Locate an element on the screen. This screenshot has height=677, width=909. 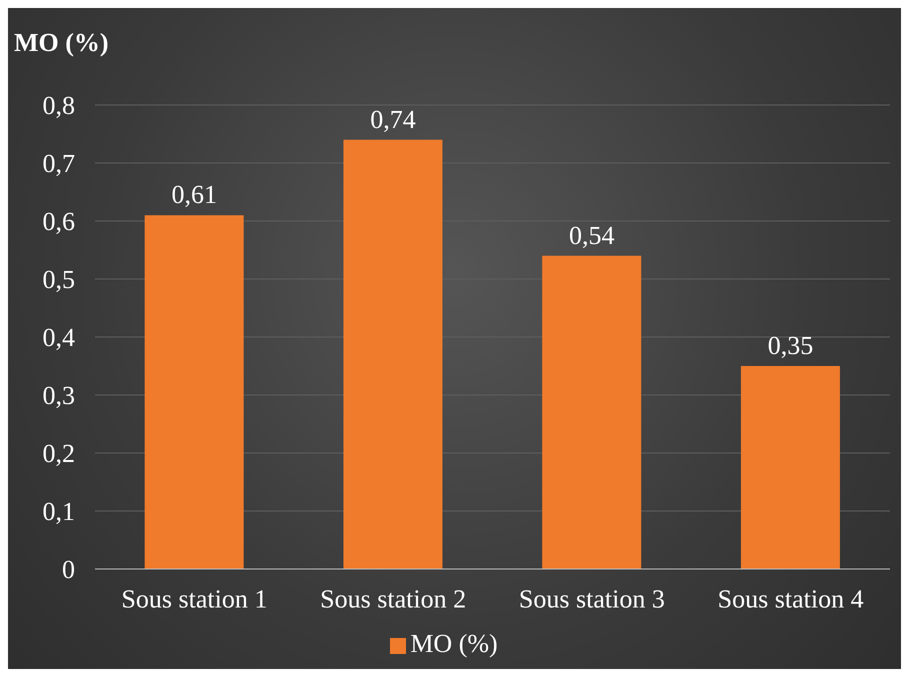
y-tick-label: 0,6 is located at coordinates (58, 221).